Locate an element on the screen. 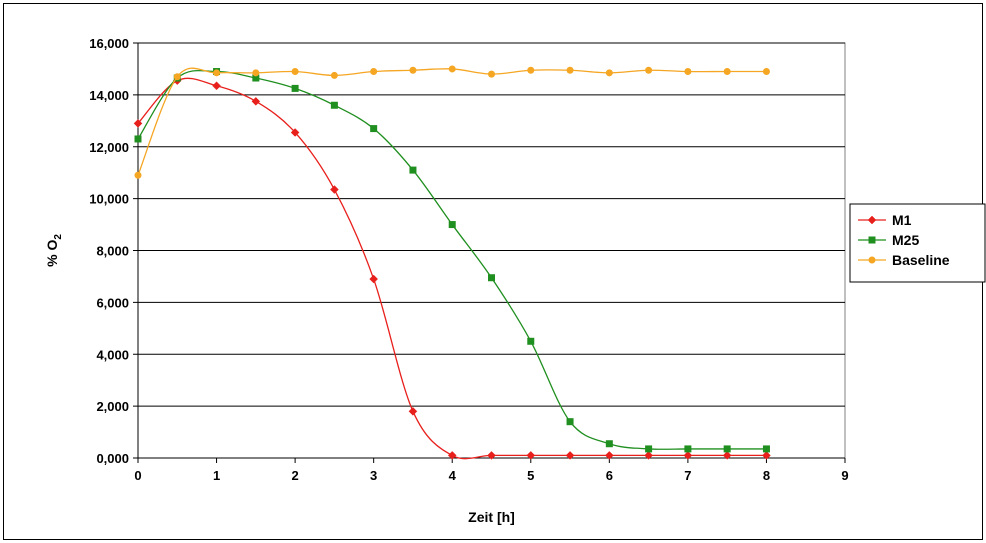 The width and height of the screenshot is (986, 543). x-tick-label-5: 5 is located at coordinates (530, 475).